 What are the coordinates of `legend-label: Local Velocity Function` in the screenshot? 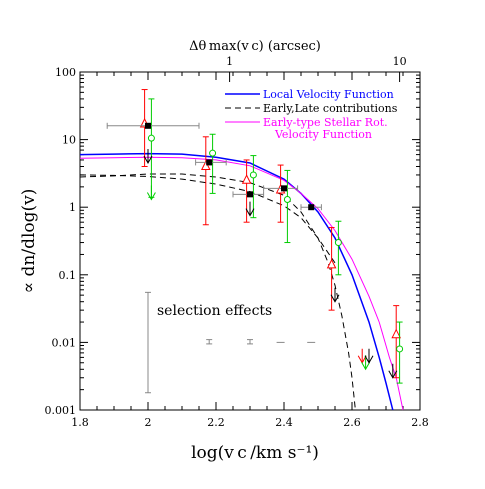 It's located at (328, 94).